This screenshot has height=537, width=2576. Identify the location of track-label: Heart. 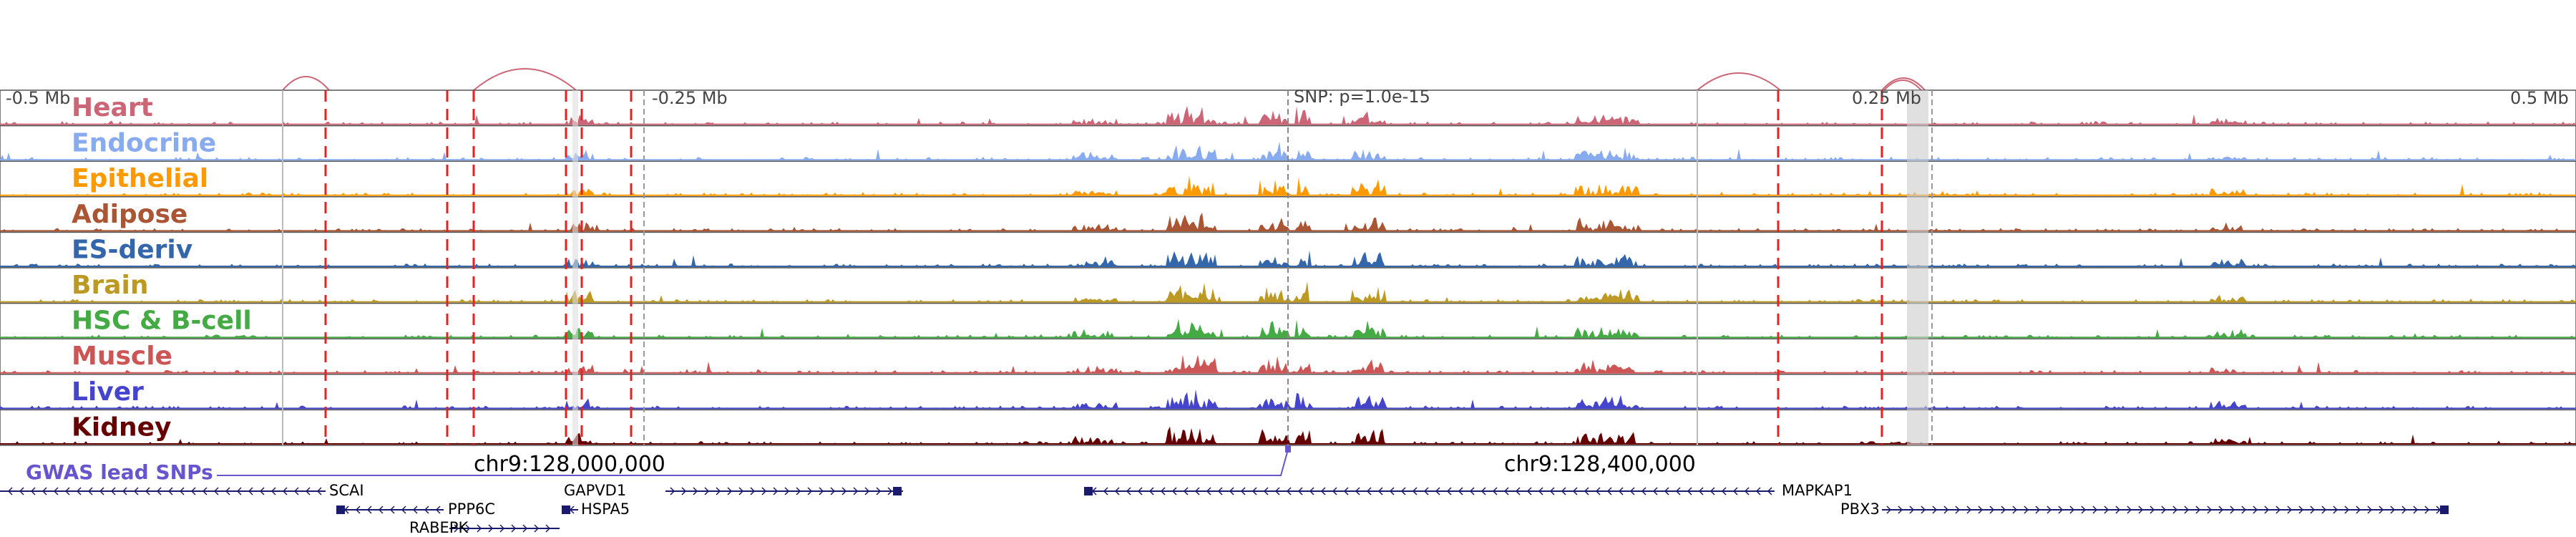
(112, 107).